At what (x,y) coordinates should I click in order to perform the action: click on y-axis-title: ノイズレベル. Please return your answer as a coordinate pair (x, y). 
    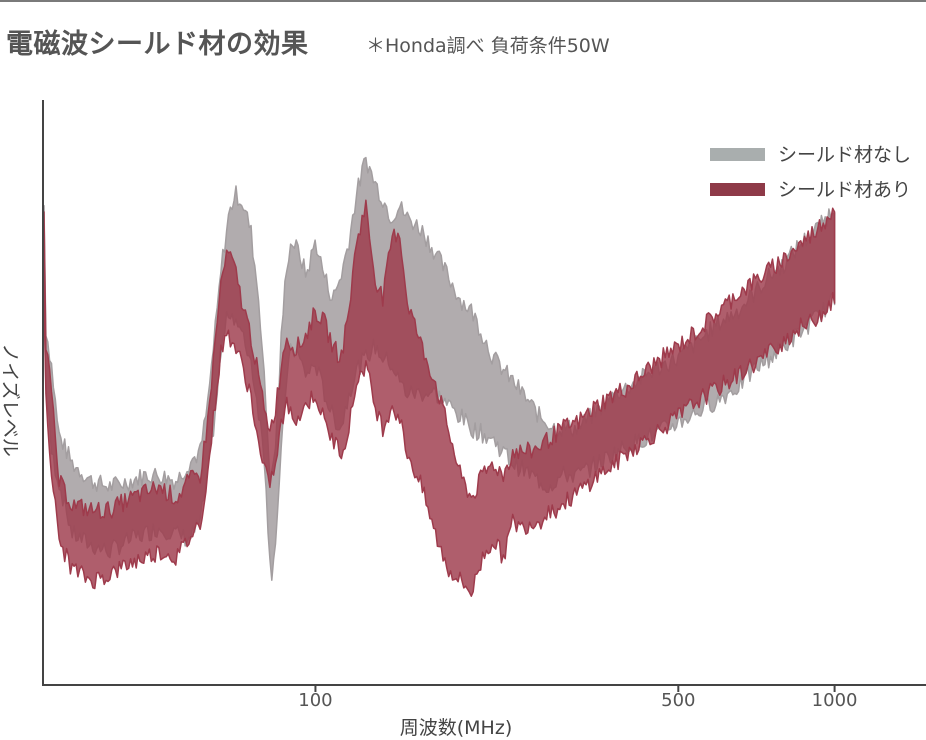
    Looking at the image, I should click on (10, 399).